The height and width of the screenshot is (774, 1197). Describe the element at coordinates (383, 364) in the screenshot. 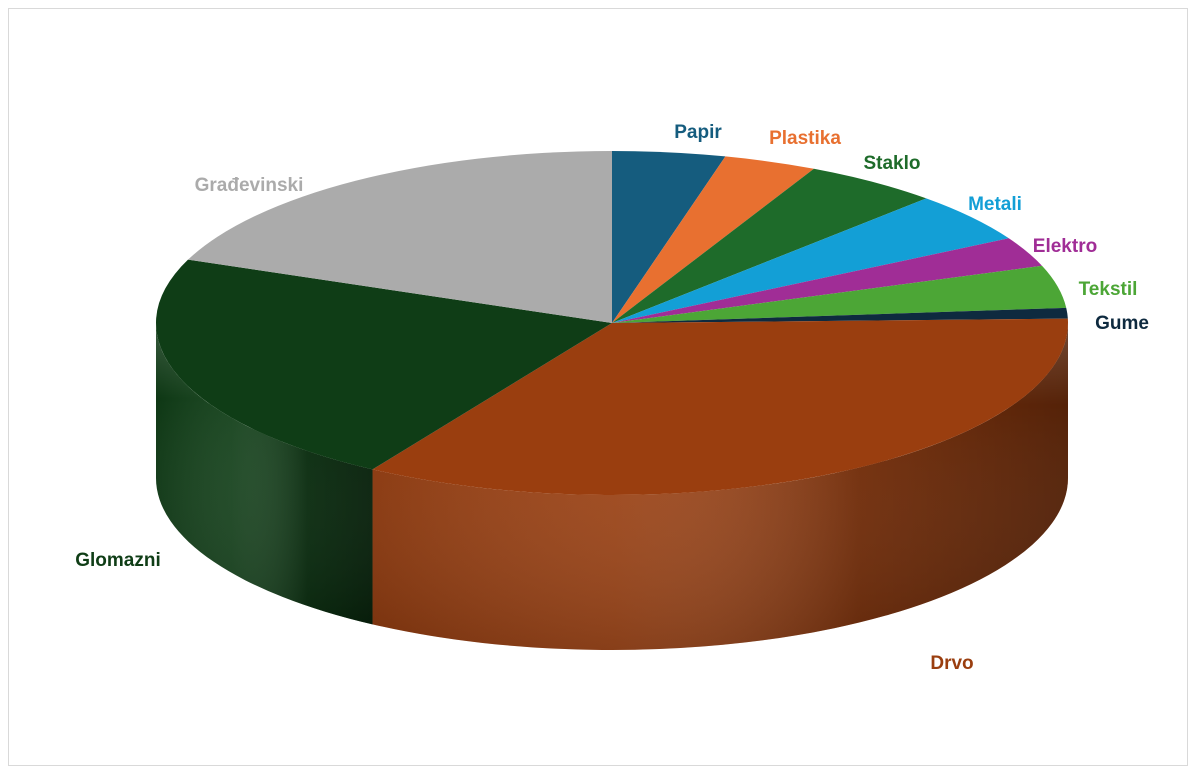

I see `pie-slice-glomazni` at that location.